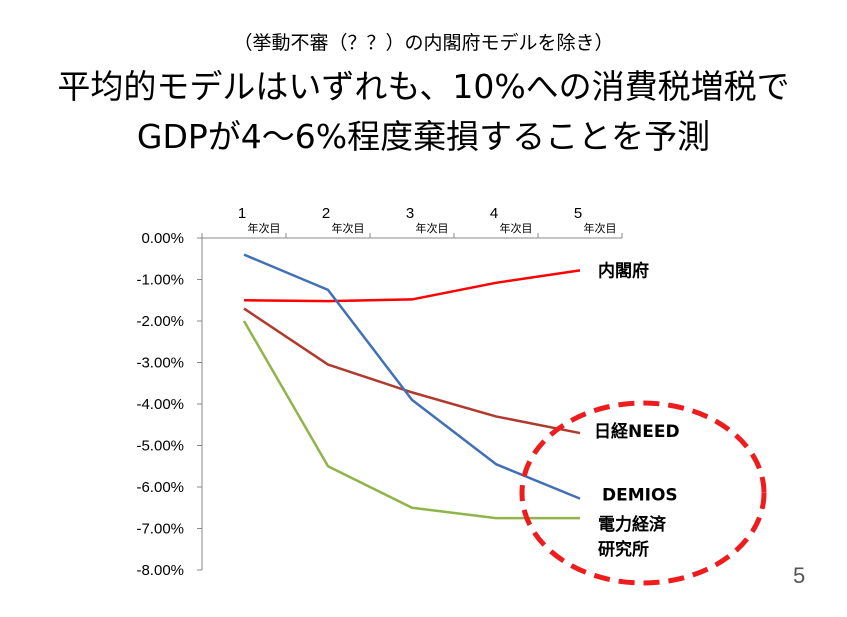  Describe the element at coordinates (242, 213) in the screenshot. I see `x-tick-label: 1` at that location.